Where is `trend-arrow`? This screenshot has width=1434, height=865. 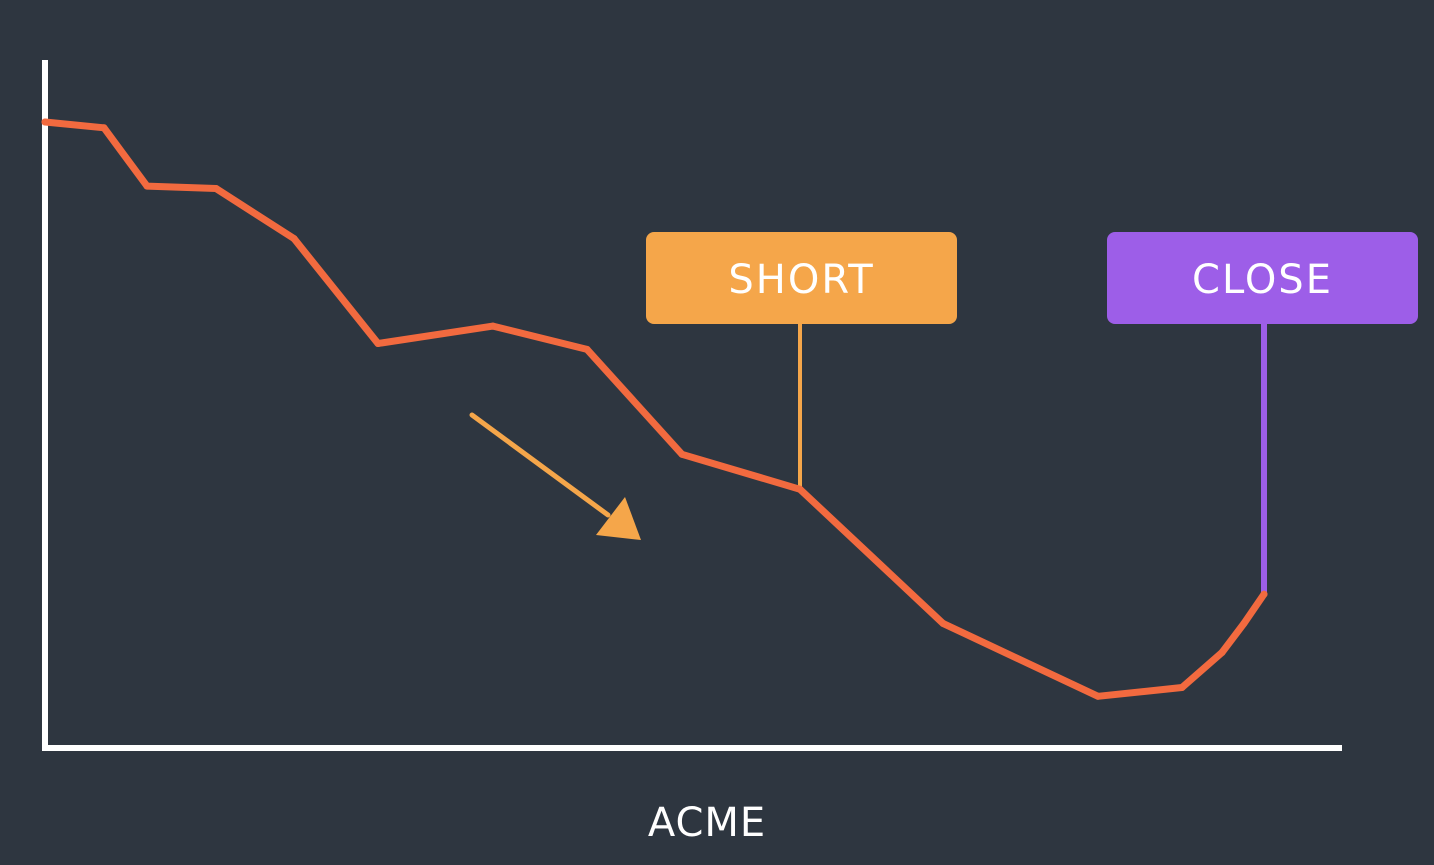 trend-arrow is located at coordinates (555, 476).